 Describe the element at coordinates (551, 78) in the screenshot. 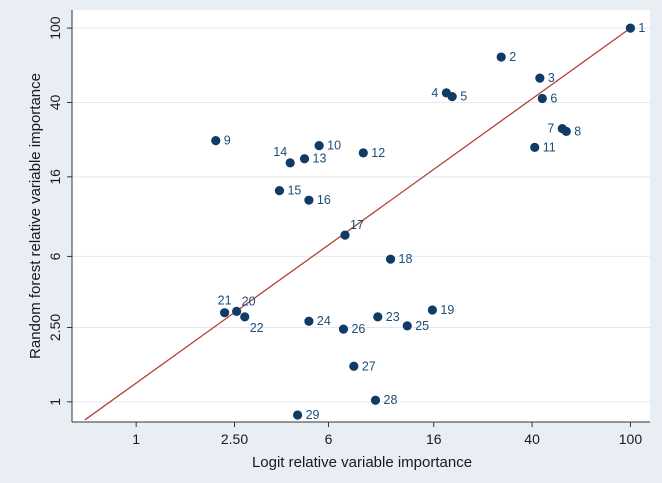

I see `data-point-label: 3` at that location.